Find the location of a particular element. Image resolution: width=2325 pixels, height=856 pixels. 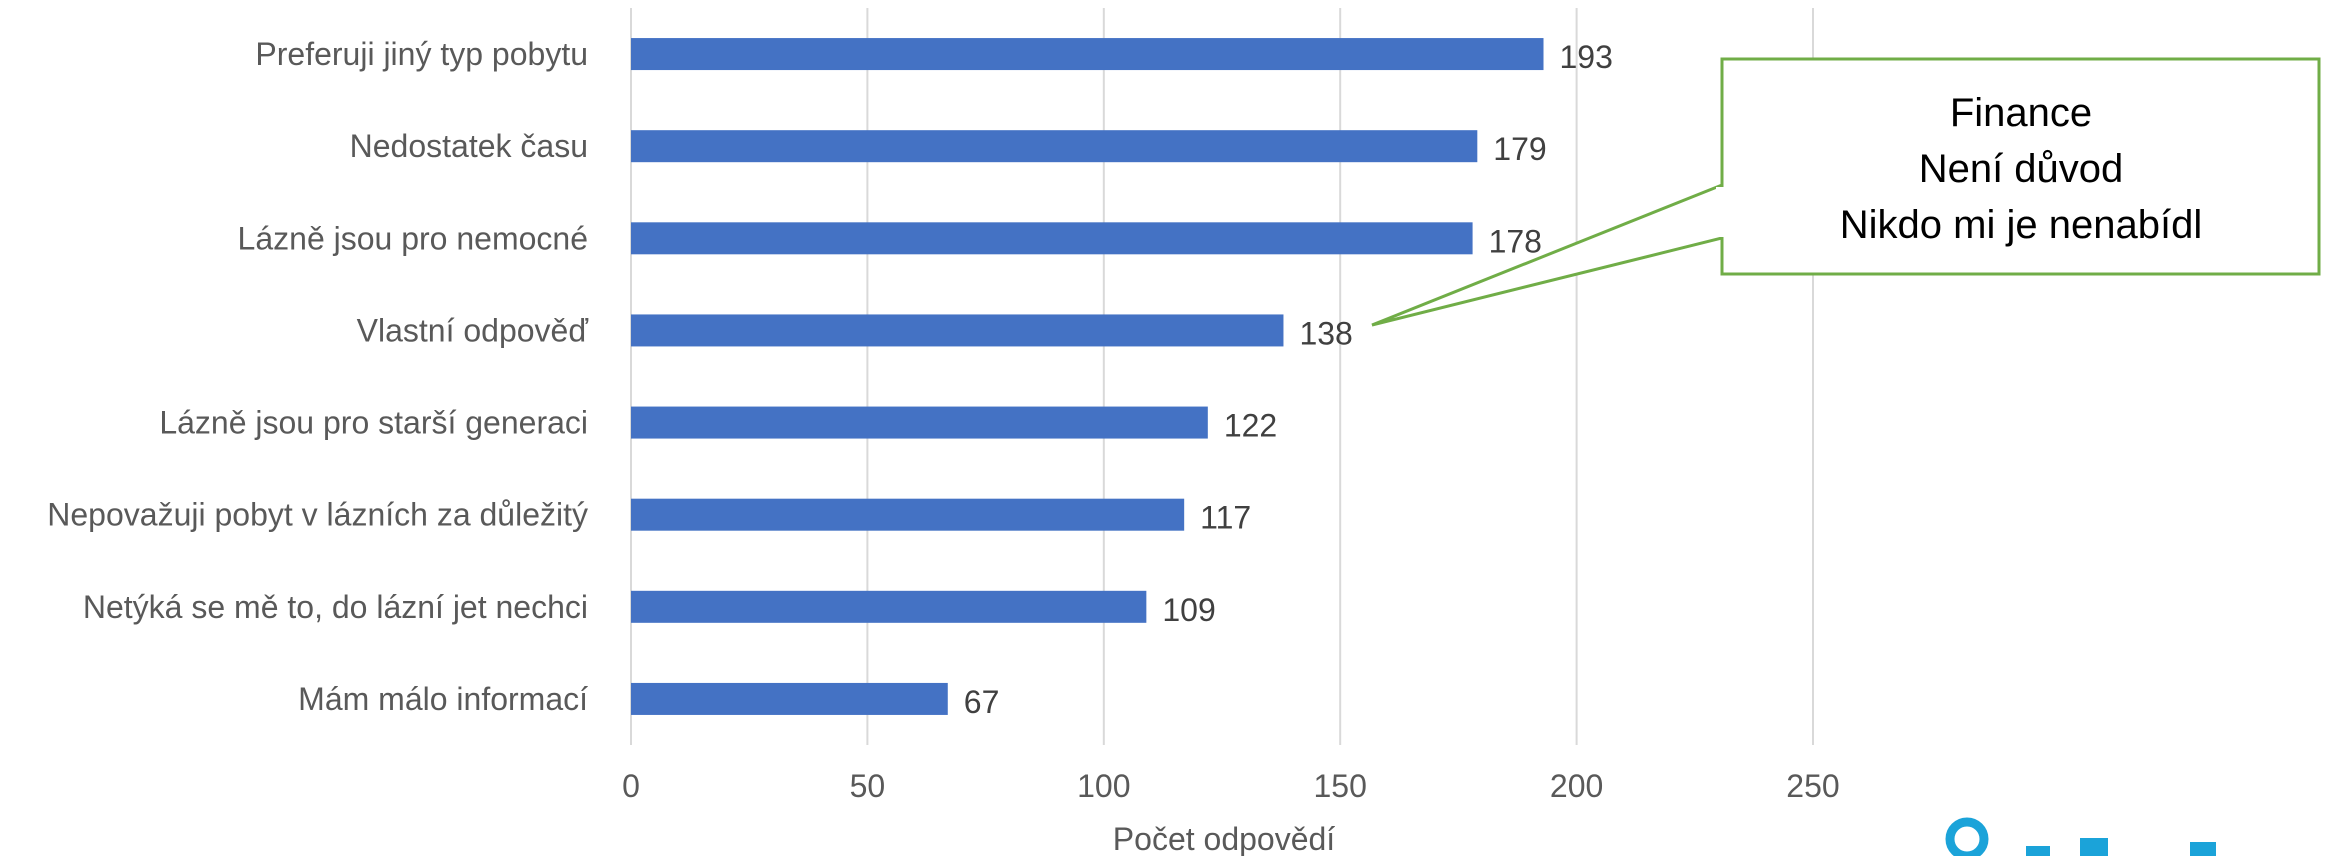

category-label: Mám málo informací is located at coordinates (443, 699).